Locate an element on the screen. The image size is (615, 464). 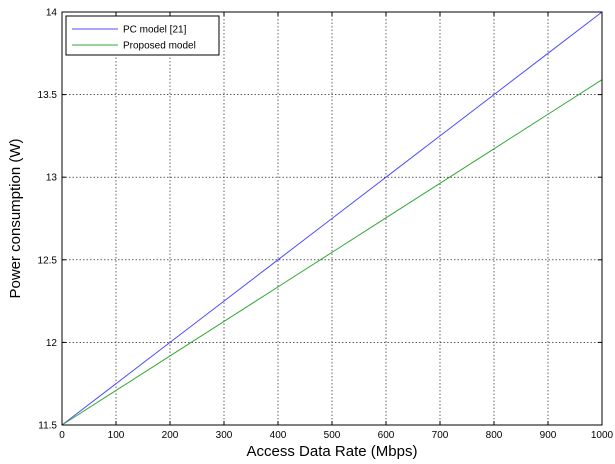
y-axis-title: Power consumption (W) is located at coordinates (15, 218).